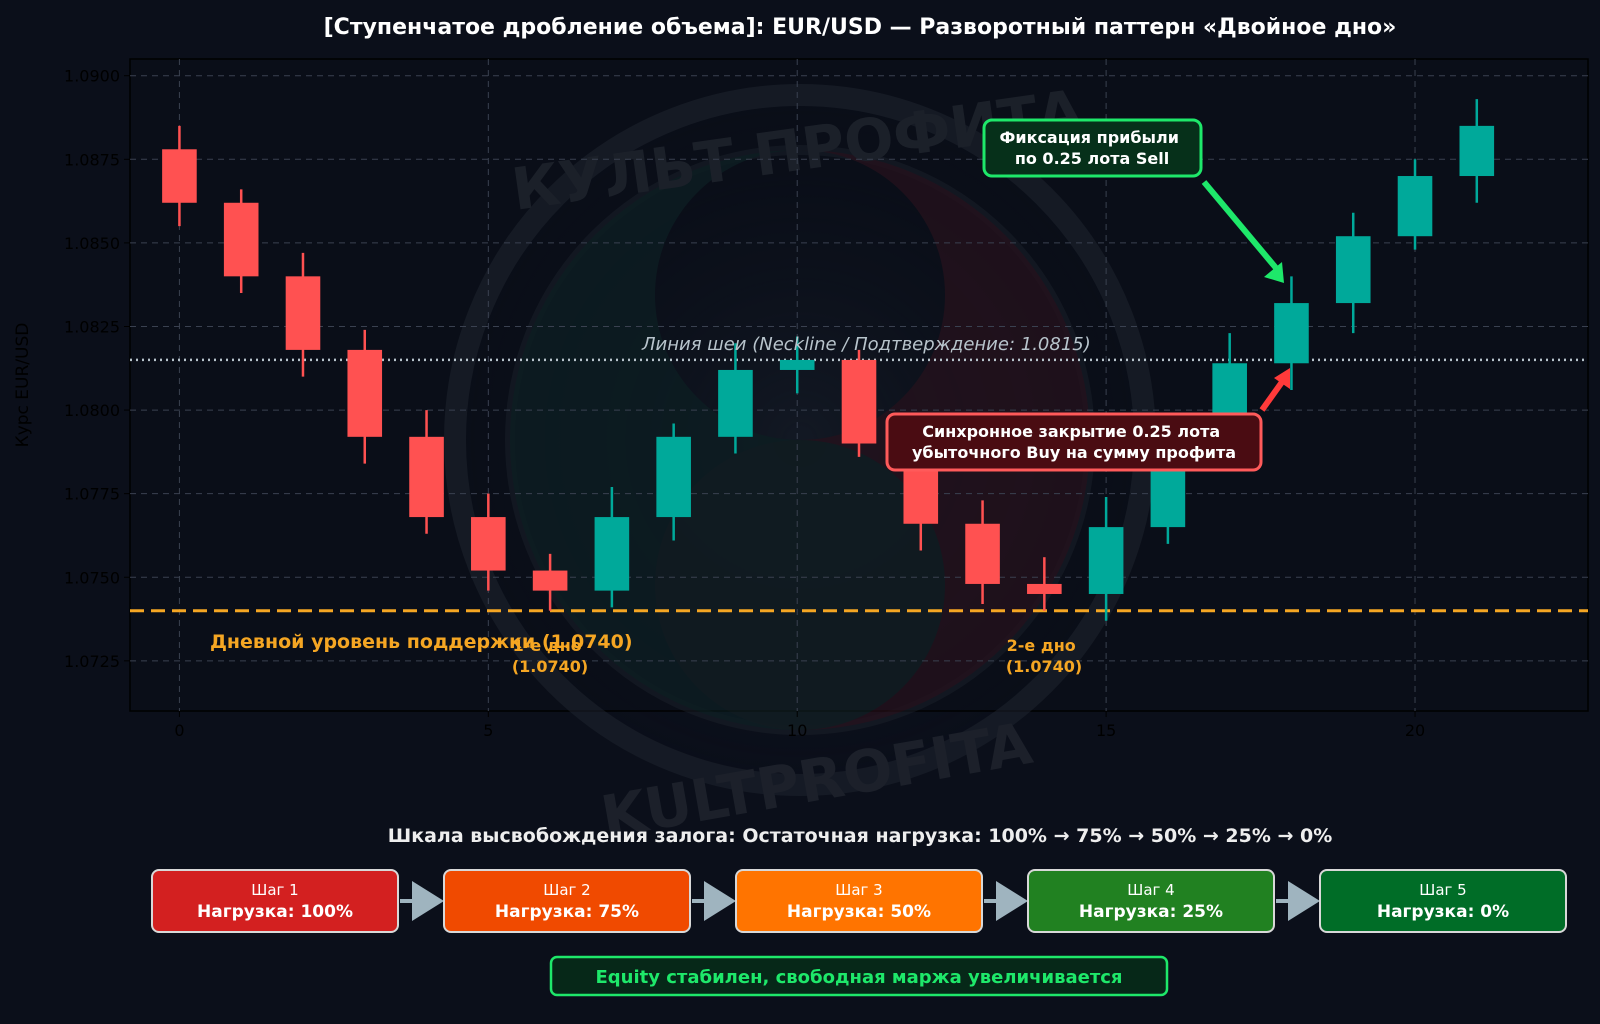  I want to click on scale-step: Шаг 3 Нагрузка: 50%, so click(881, 901).